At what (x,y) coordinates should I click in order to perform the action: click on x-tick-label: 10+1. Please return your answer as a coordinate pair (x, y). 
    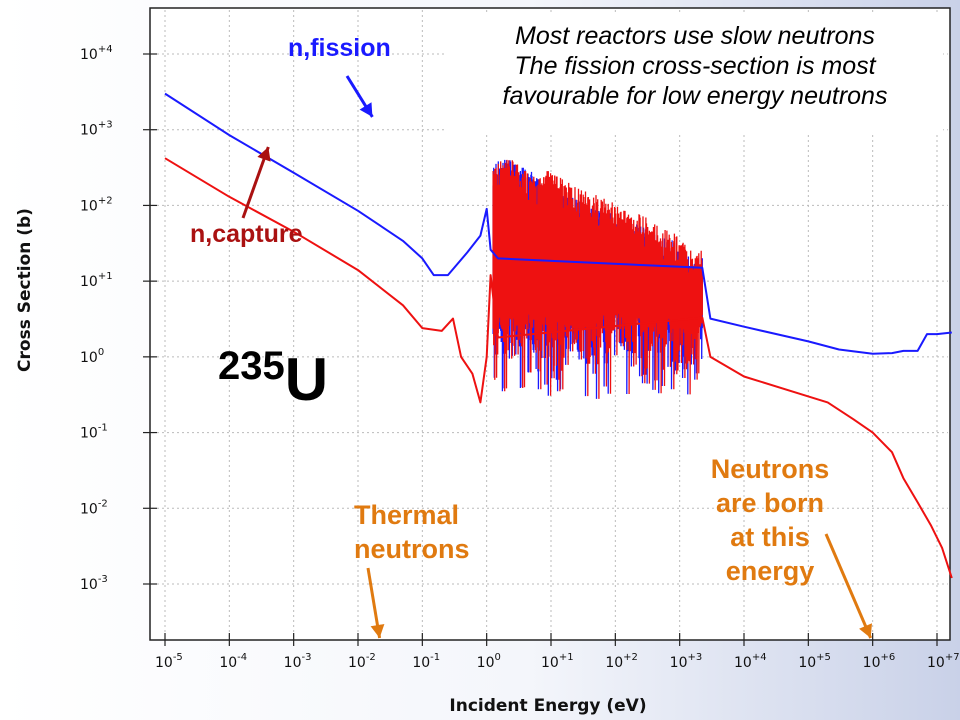
    Looking at the image, I should click on (557, 661).